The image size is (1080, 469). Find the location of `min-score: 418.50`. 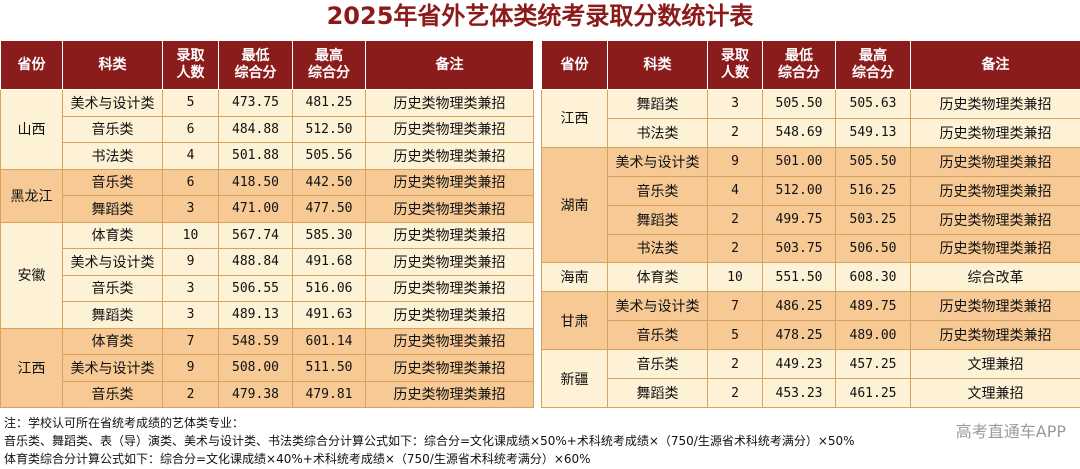

min-score: 418.50 is located at coordinates (255, 182).